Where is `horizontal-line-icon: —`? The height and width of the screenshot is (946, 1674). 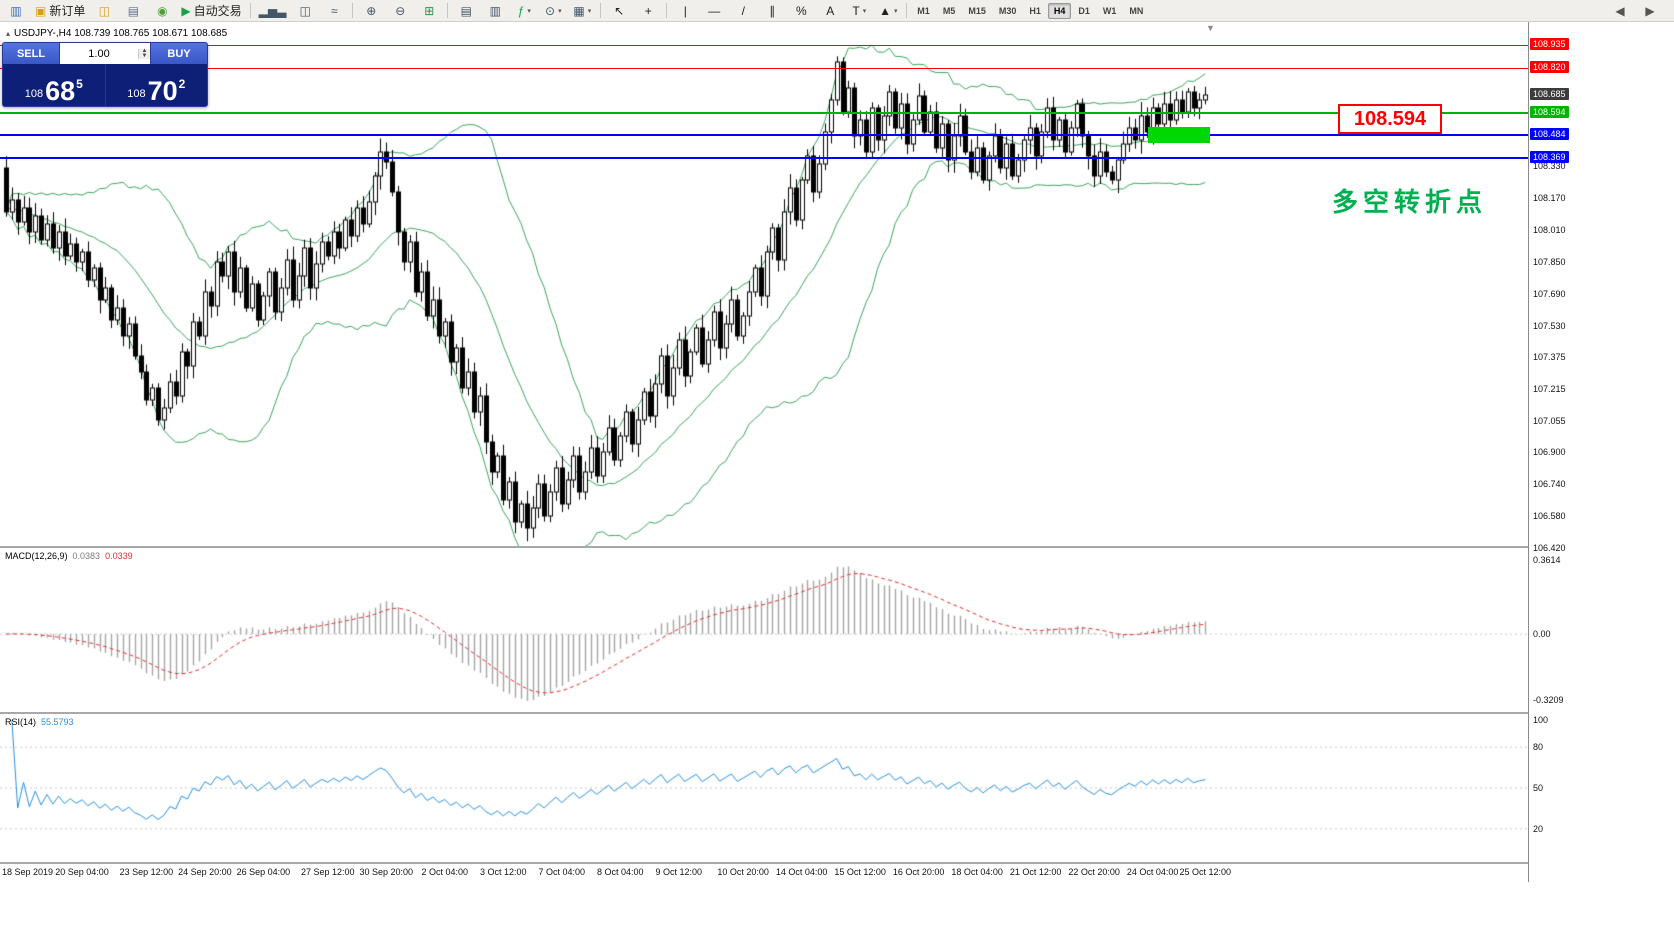
horizontal-line-icon: — is located at coordinates (714, 11).